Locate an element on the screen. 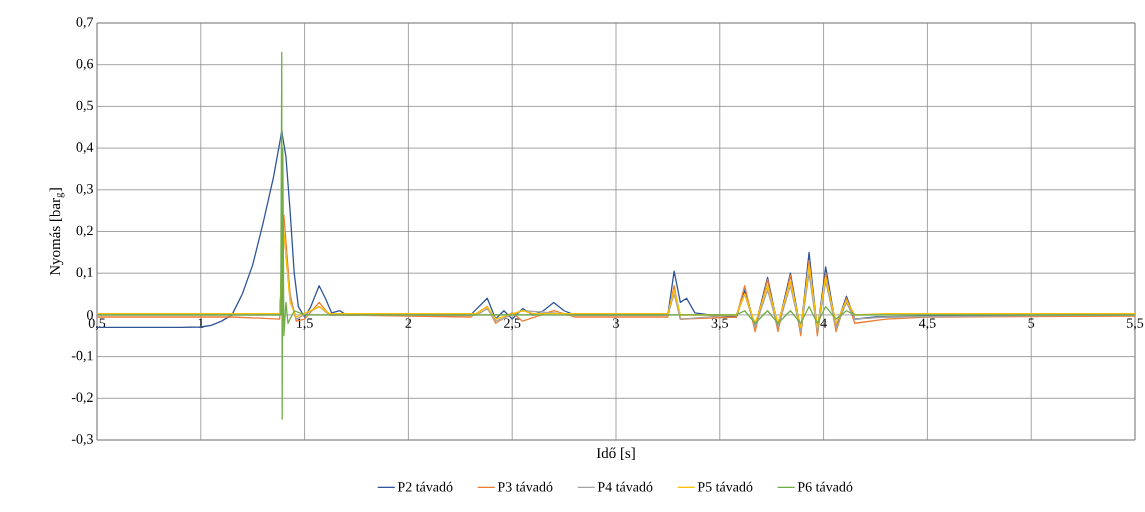 The image size is (1145, 512). x-tick-label: 3 is located at coordinates (616, 323).